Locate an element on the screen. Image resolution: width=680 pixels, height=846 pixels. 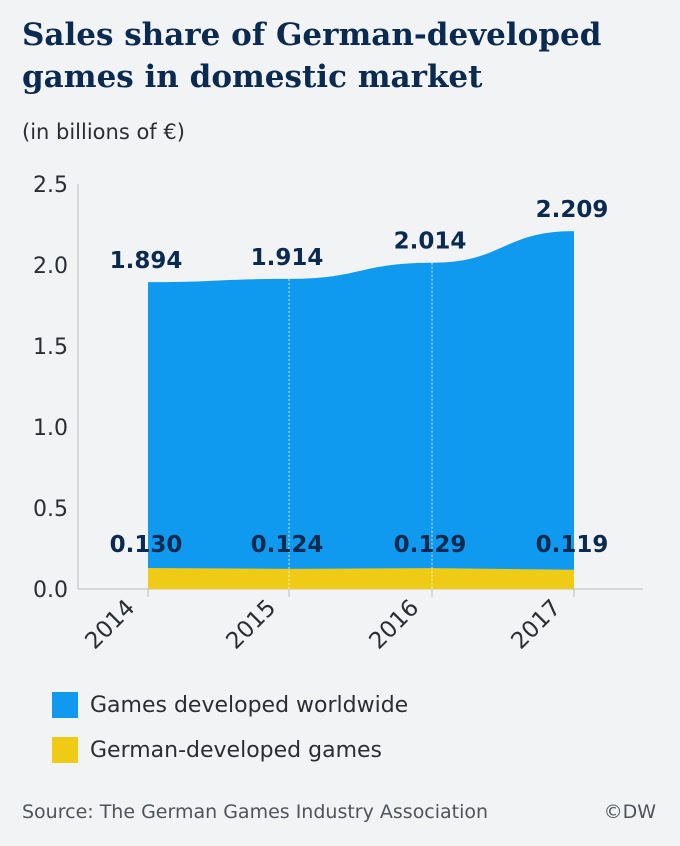
x-tick-label: 2014 is located at coordinates (110, 625).